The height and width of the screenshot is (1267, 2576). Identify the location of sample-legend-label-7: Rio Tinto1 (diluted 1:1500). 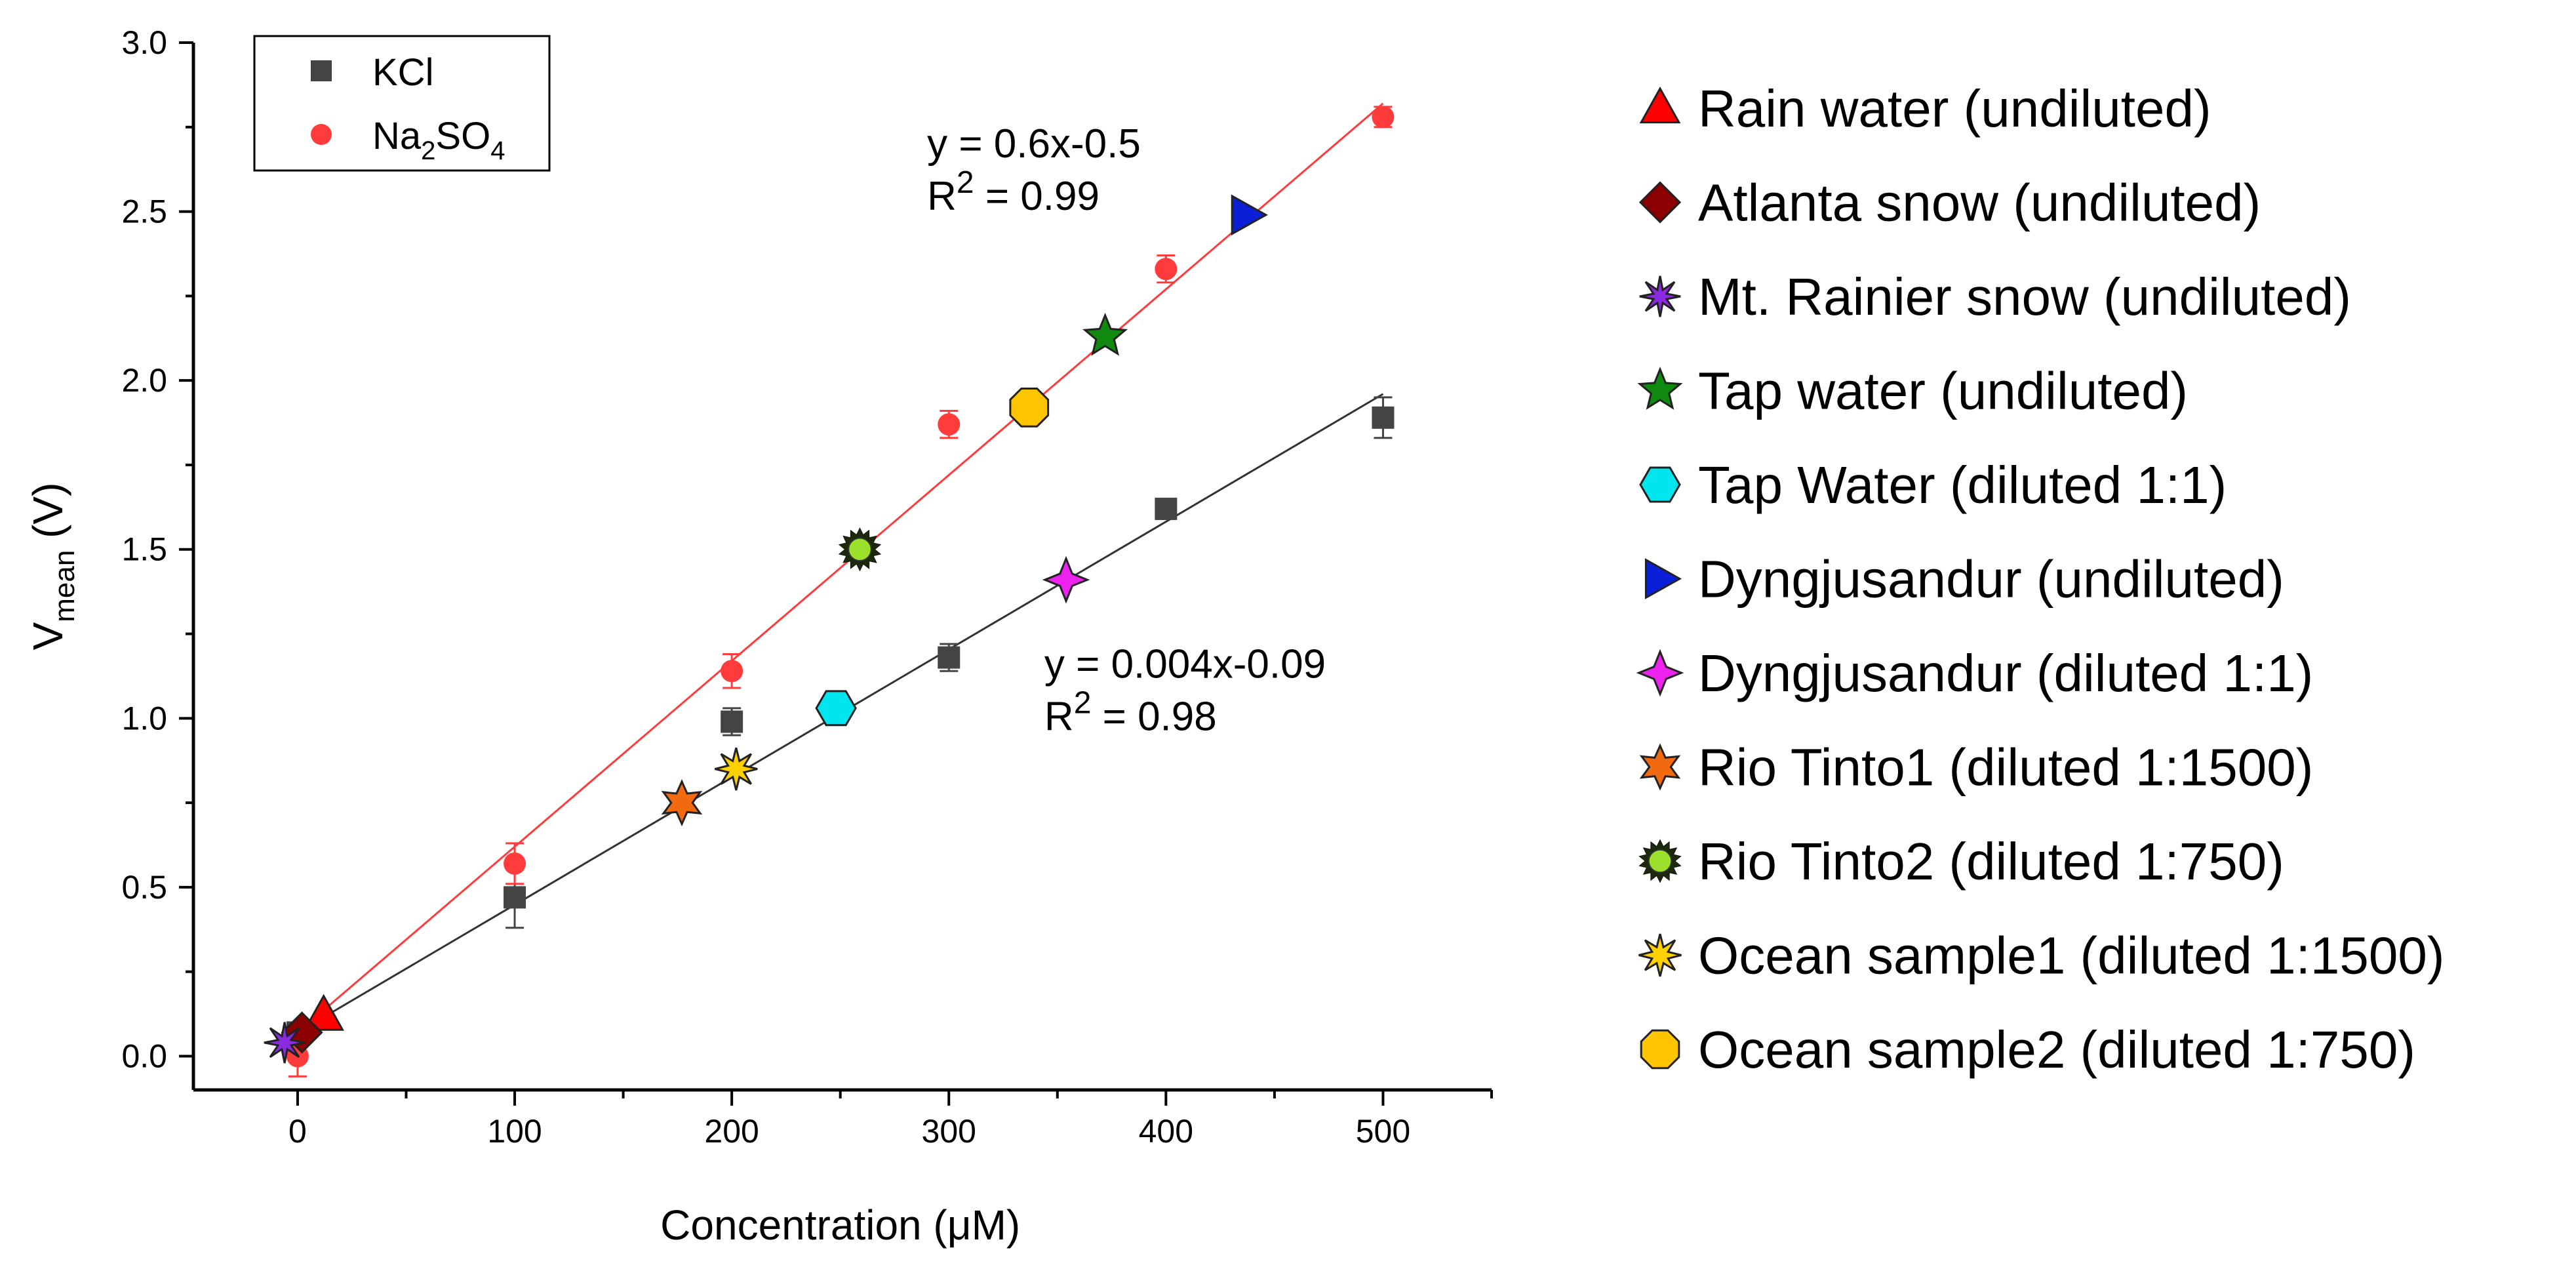
(2005, 768).